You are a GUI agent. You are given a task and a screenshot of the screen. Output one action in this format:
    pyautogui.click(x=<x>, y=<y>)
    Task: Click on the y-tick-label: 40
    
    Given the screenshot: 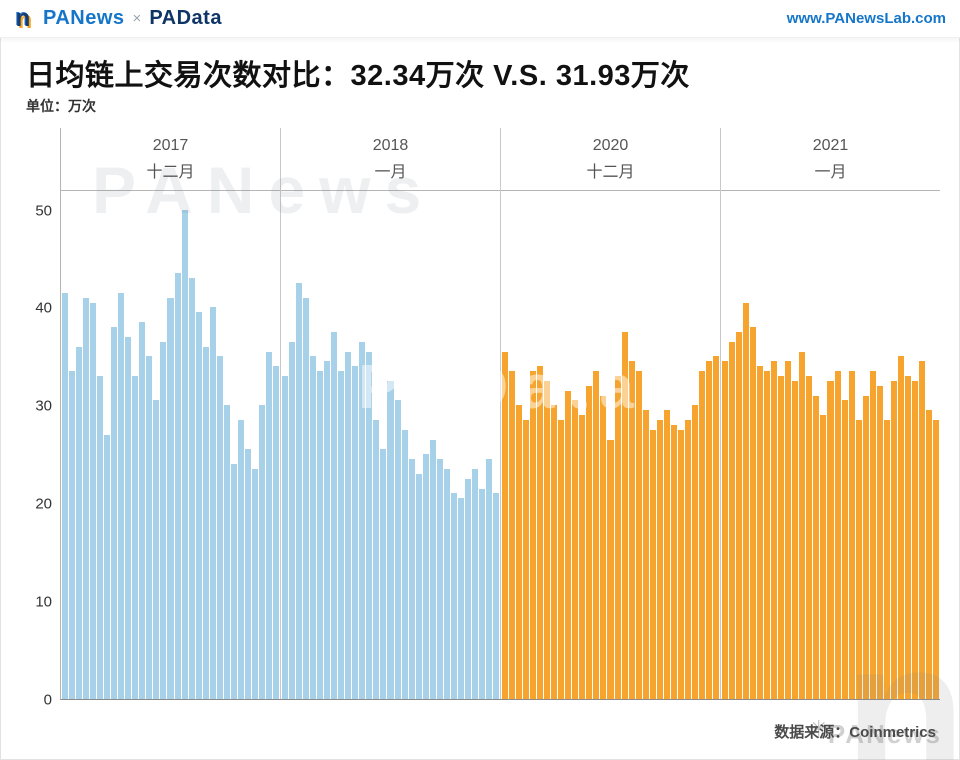 What is the action you would take?
    pyautogui.click(x=43, y=308)
    